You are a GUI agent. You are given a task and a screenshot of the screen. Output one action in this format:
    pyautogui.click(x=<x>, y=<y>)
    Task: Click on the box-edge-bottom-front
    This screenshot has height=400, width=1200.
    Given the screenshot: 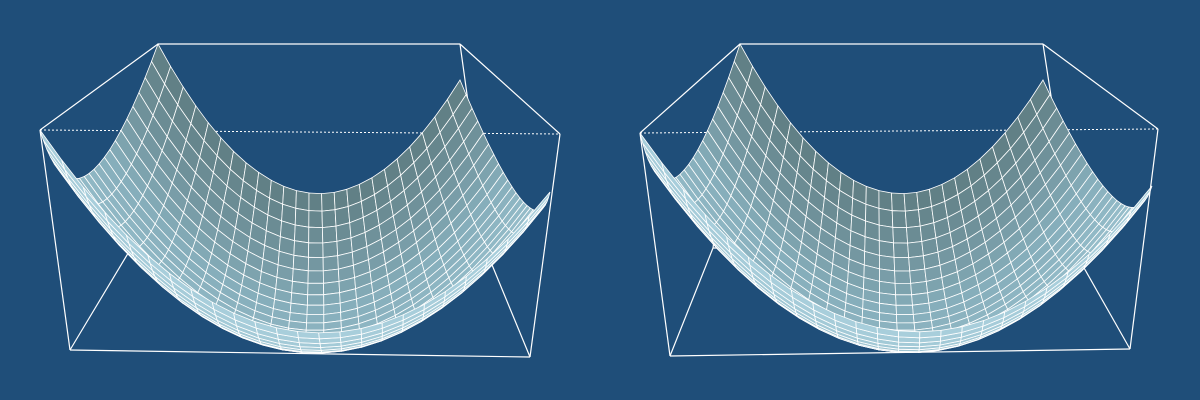 What is the action you would take?
    pyautogui.click(x=300, y=353)
    